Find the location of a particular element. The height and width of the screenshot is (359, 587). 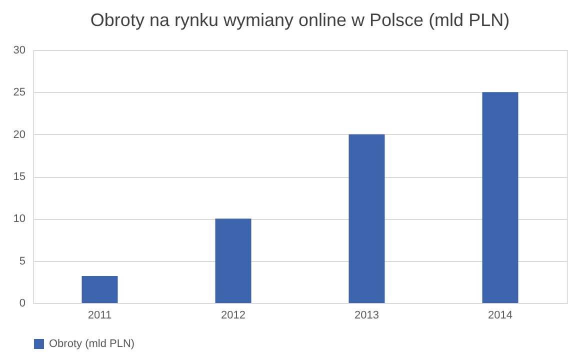

chart-title: Obroty na rynku wymiany online w Polsce (mld PLN) is located at coordinates (300, 20).